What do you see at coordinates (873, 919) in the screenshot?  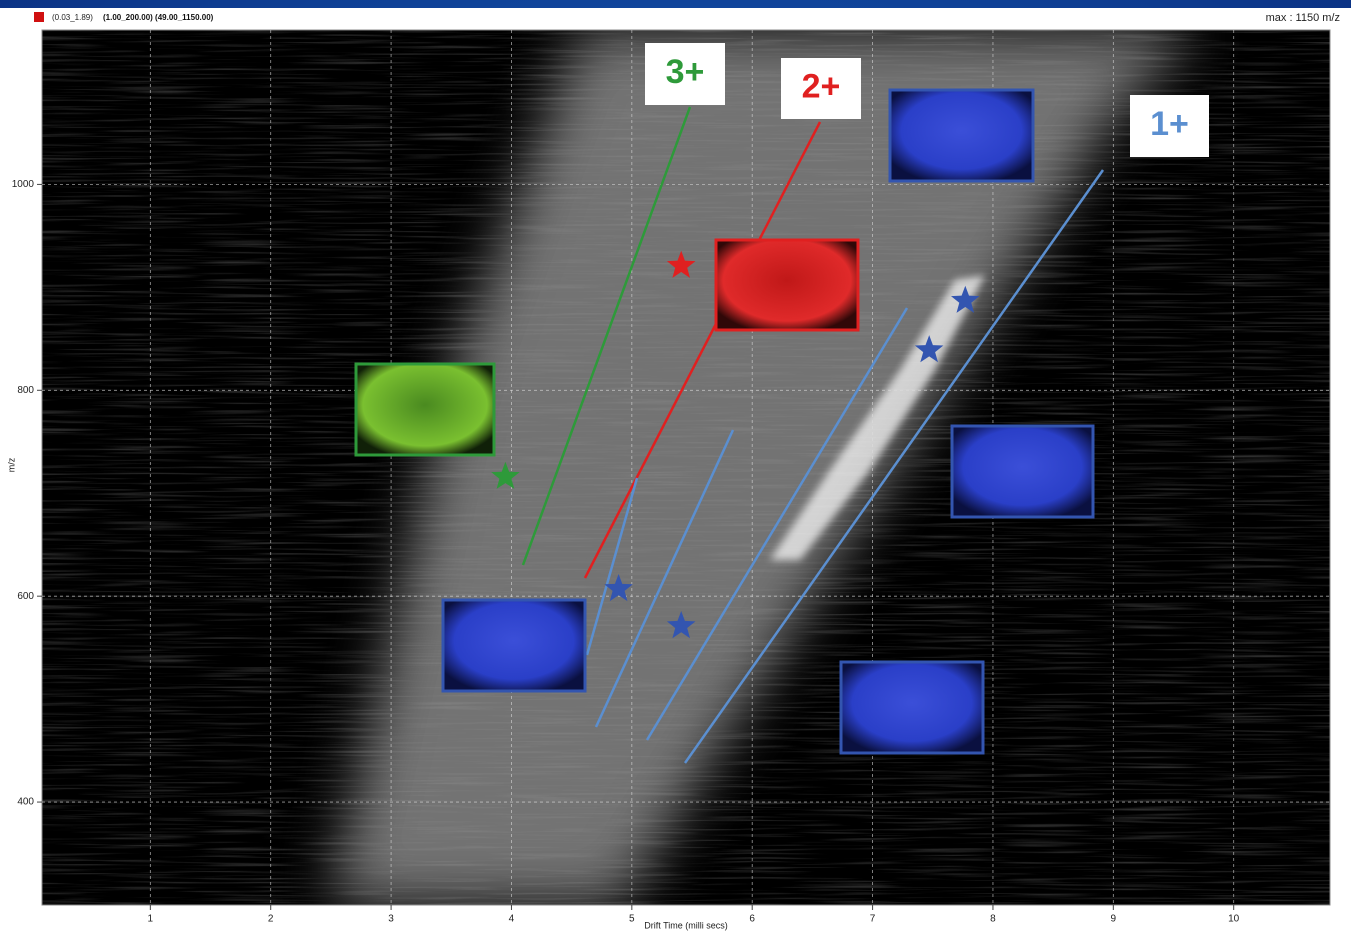 I see `x-tick-label: 7` at bounding box center [873, 919].